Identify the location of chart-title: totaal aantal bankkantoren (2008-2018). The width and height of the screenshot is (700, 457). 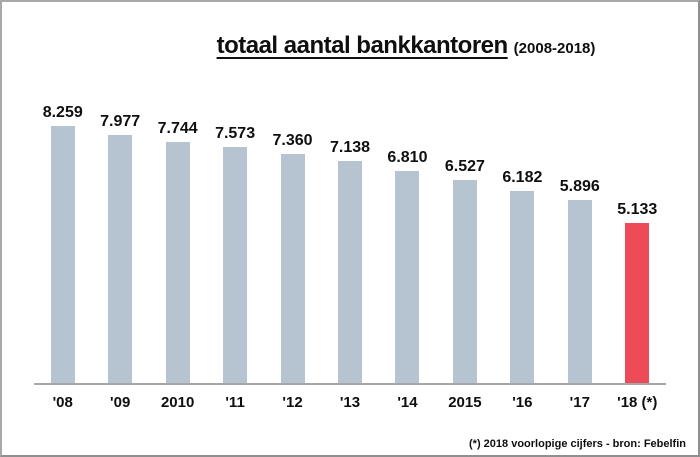
(378, 51).